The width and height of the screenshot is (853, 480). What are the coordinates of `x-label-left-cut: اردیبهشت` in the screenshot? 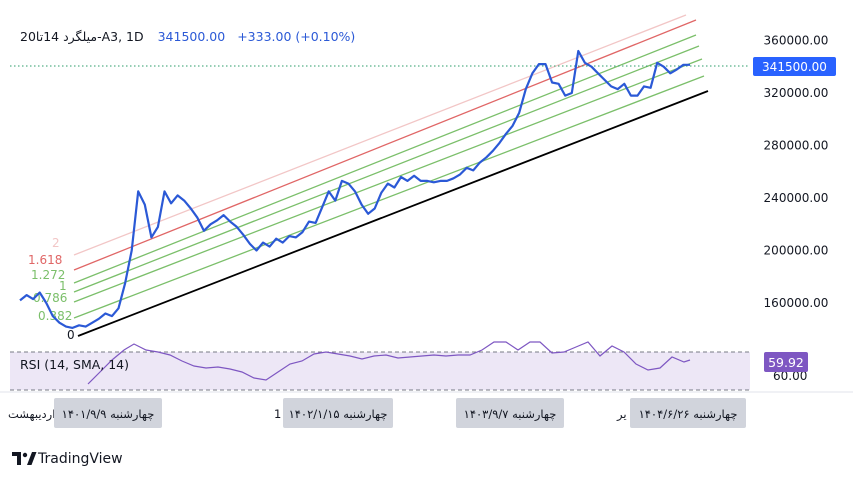 It's located at (31, 414).